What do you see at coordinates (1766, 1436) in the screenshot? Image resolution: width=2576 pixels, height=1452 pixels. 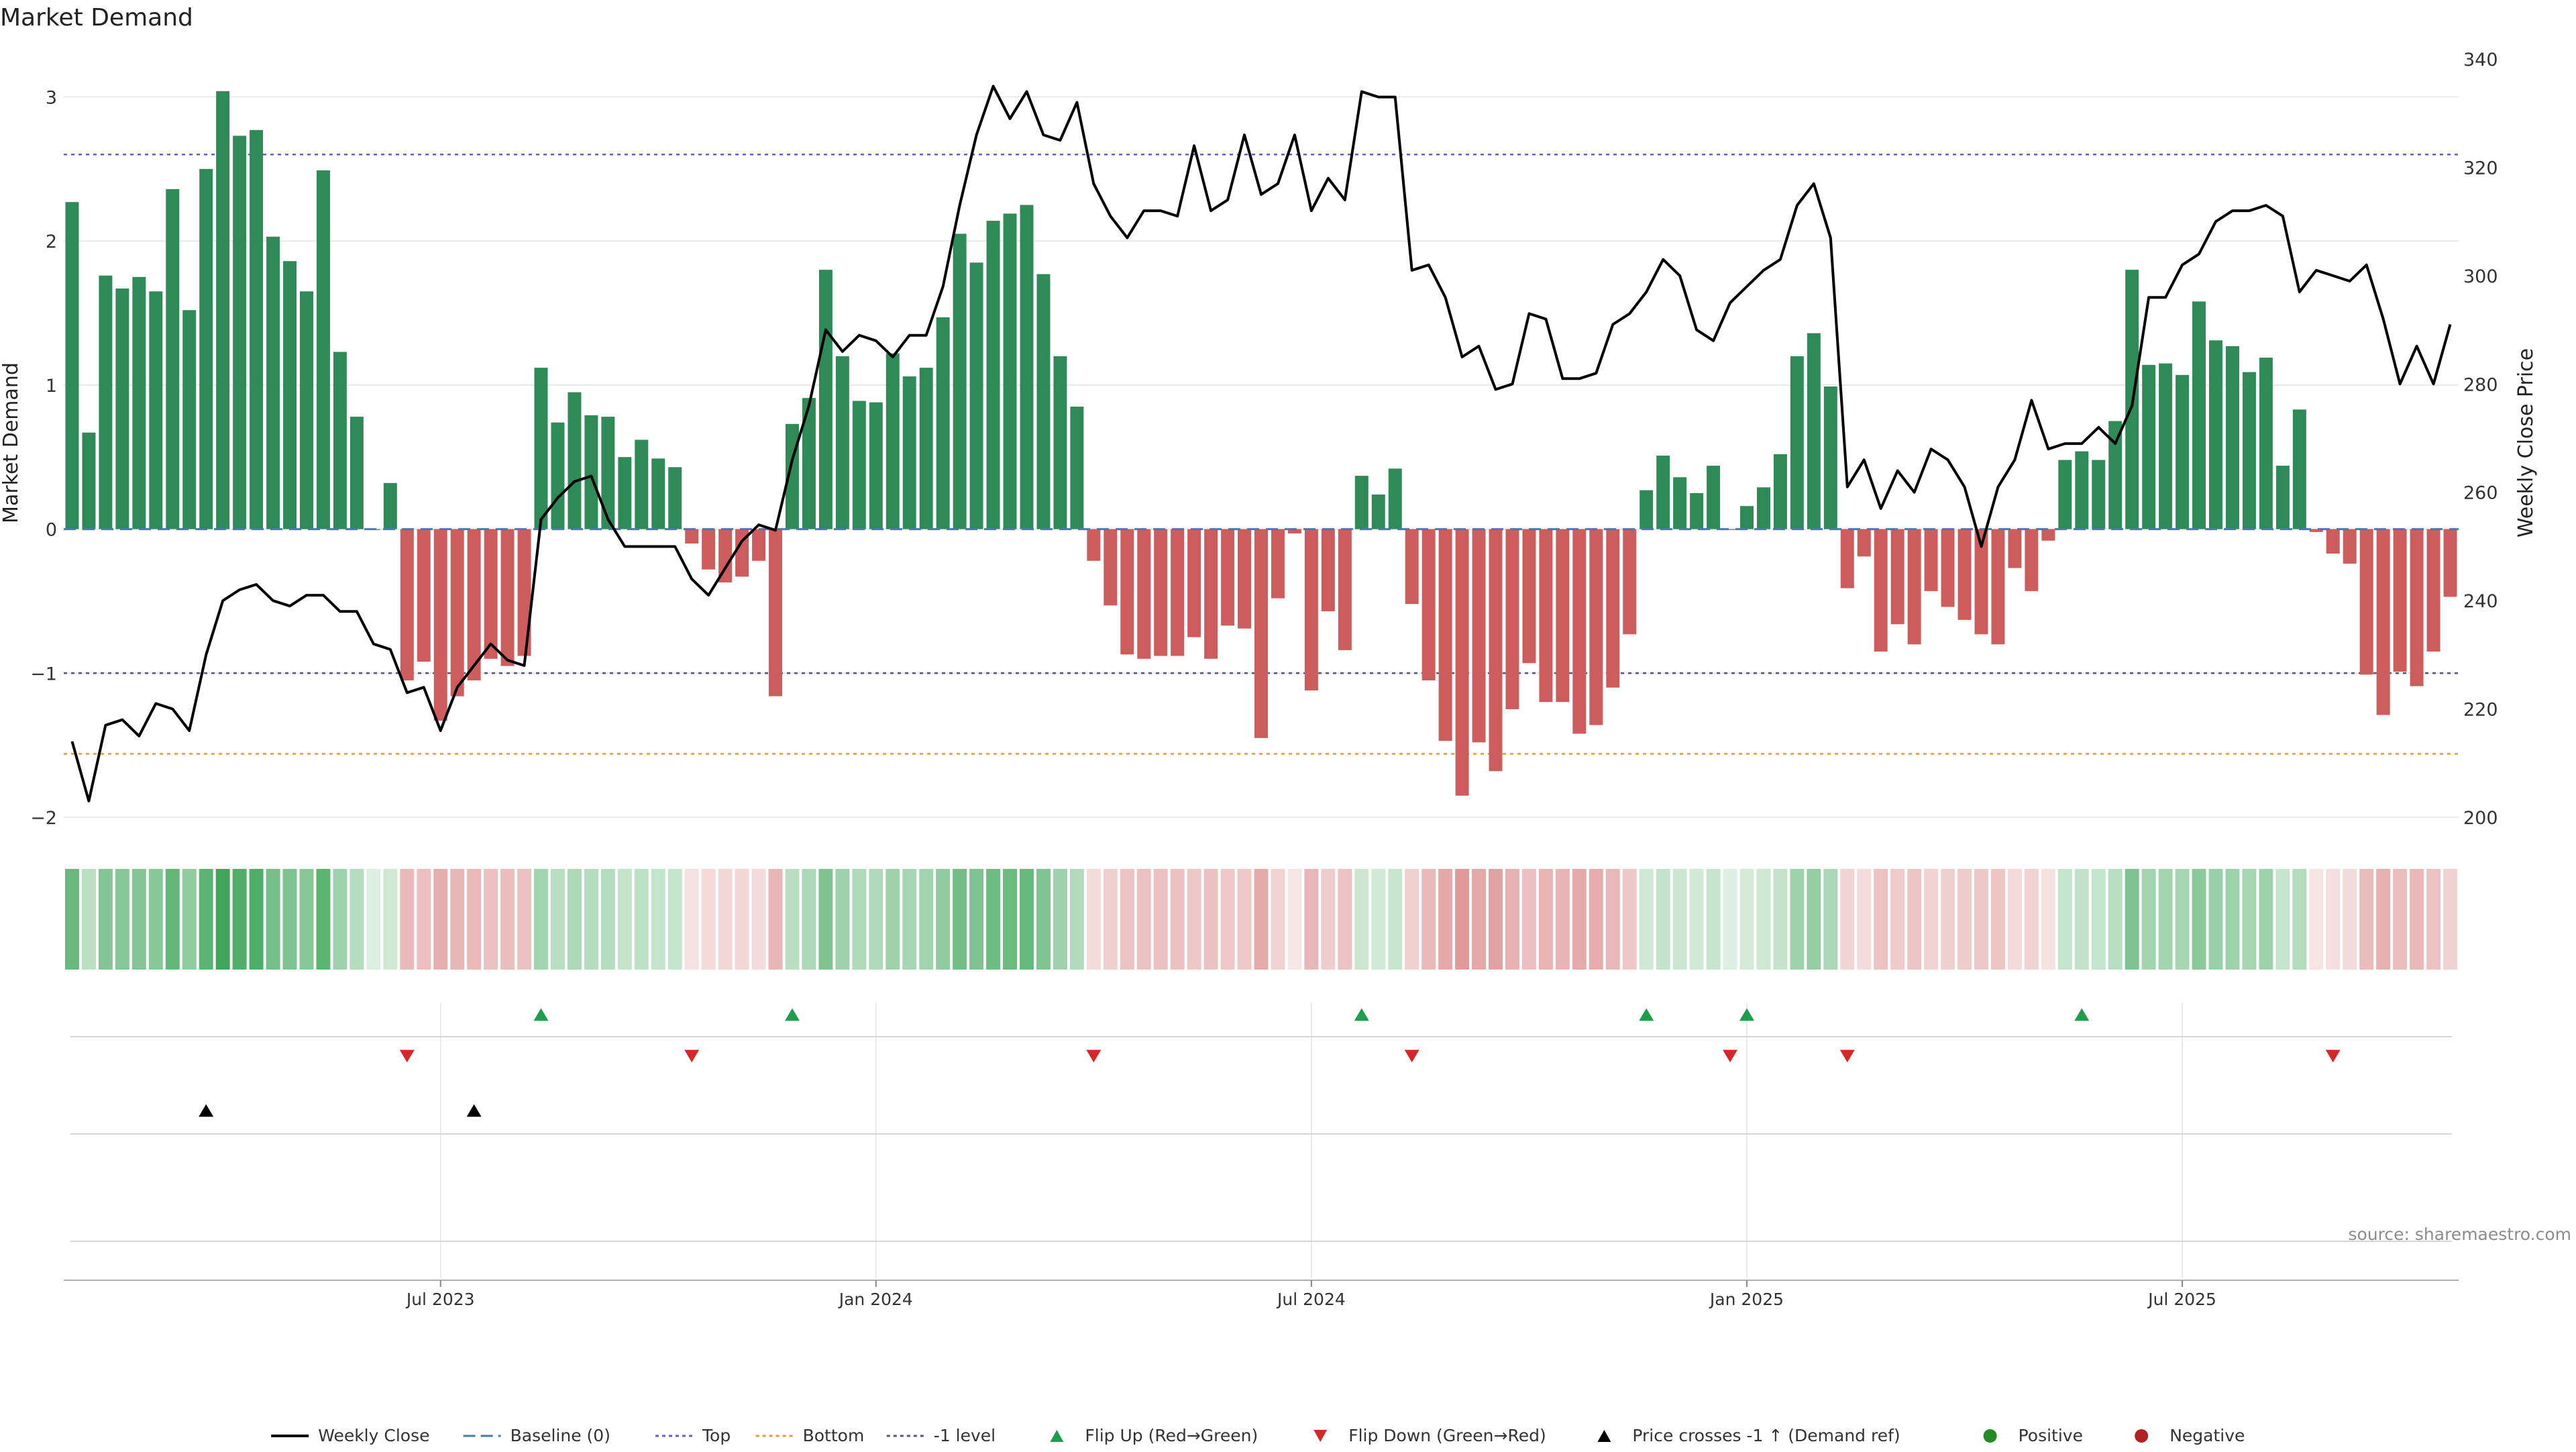 I see `legend-label-cross: Price crosses -1 ↑ (Demand ref)` at bounding box center [1766, 1436].